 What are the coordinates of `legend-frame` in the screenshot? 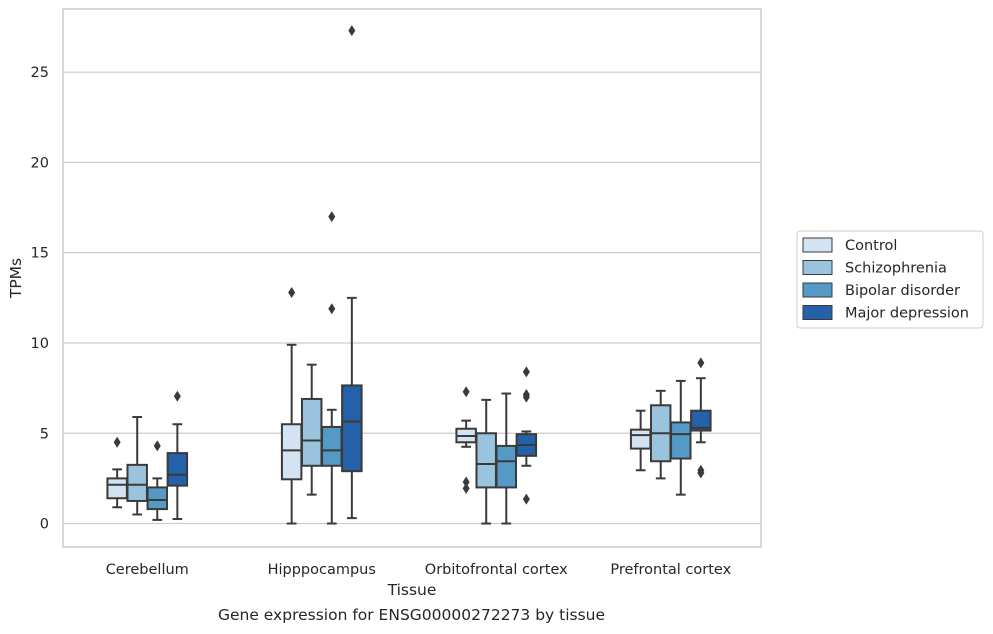 It's located at (890, 279).